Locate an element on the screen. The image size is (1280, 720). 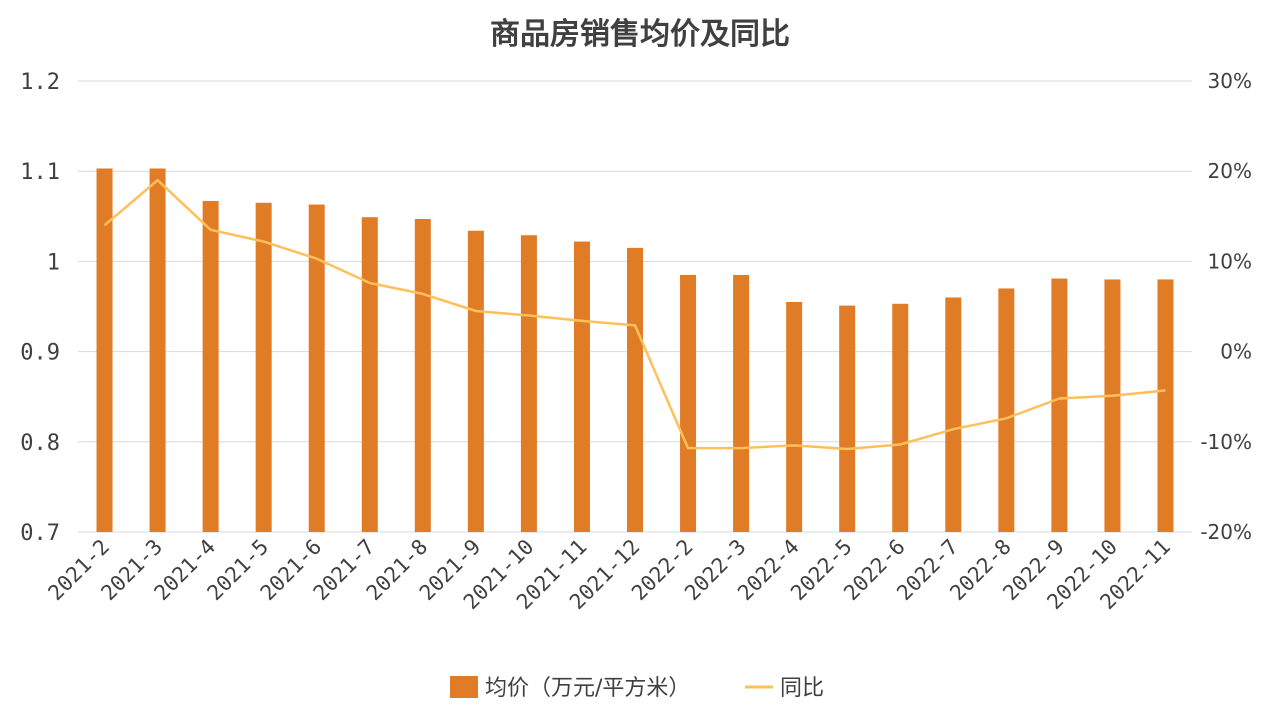
left-axis: 0.7 0.8 0.9 1 1.1 1.2 is located at coordinates (40, 308).